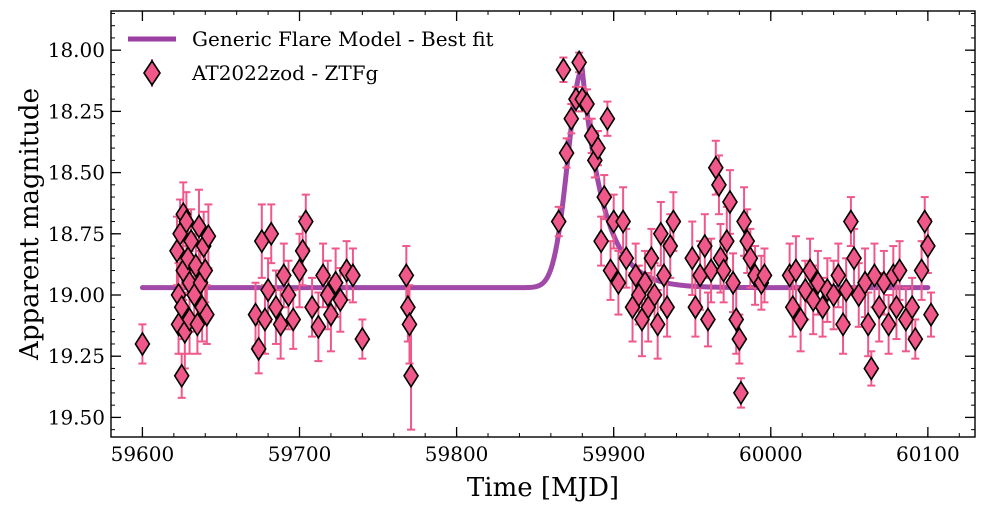 The width and height of the screenshot is (986, 510). Describe the element at coordinates (76, 234) in the screenshot. I see `y-tick-label: 18.75` at that location.